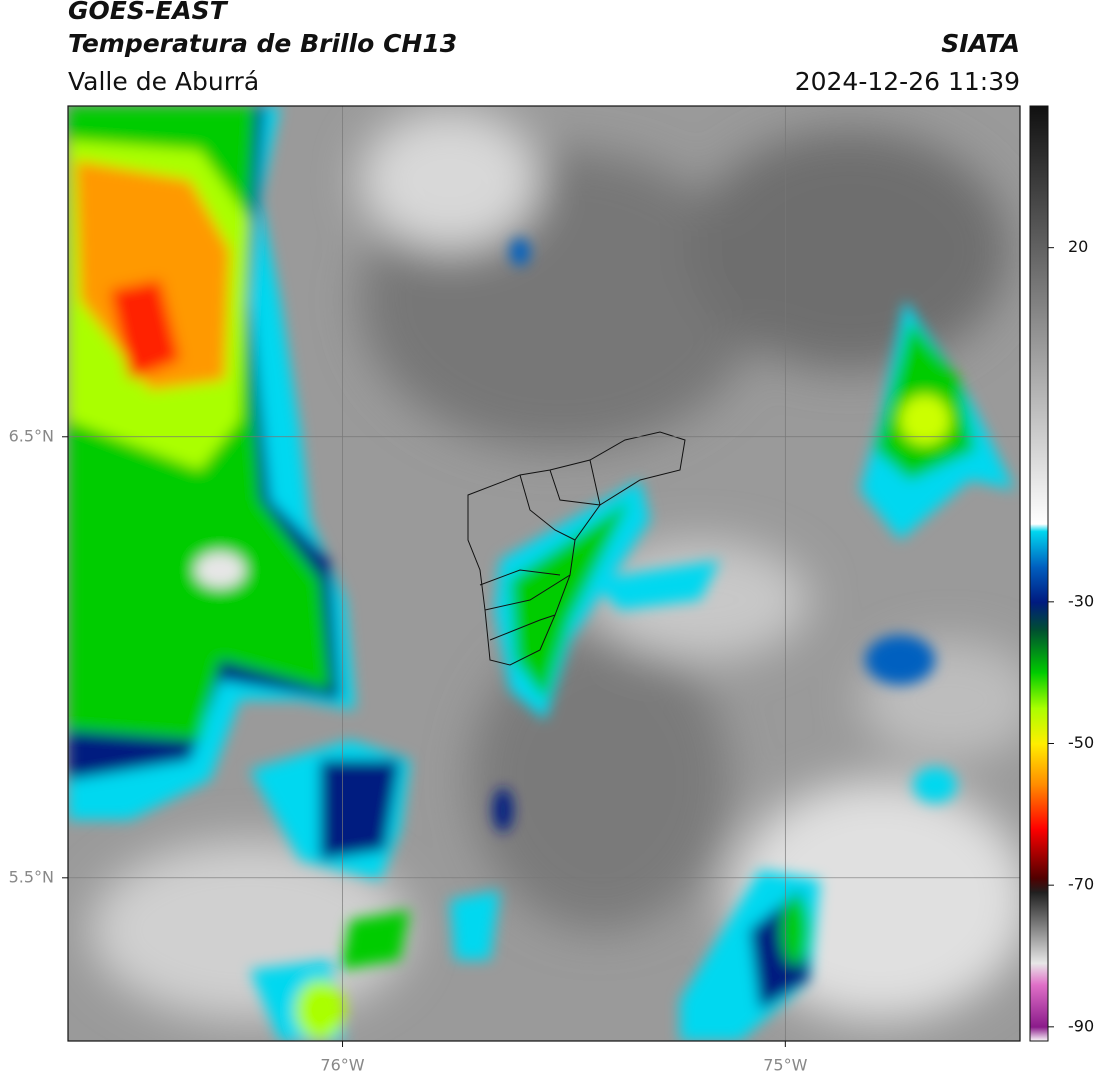 The image size is (1094, 1082). I want to click on title: GOES-EAST, so click(148, 12).